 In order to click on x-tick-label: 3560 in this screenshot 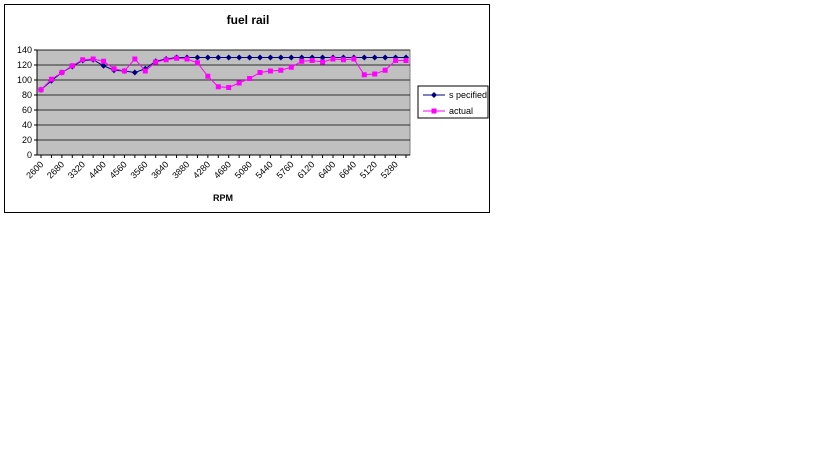, I will do `click(138, 169)`.